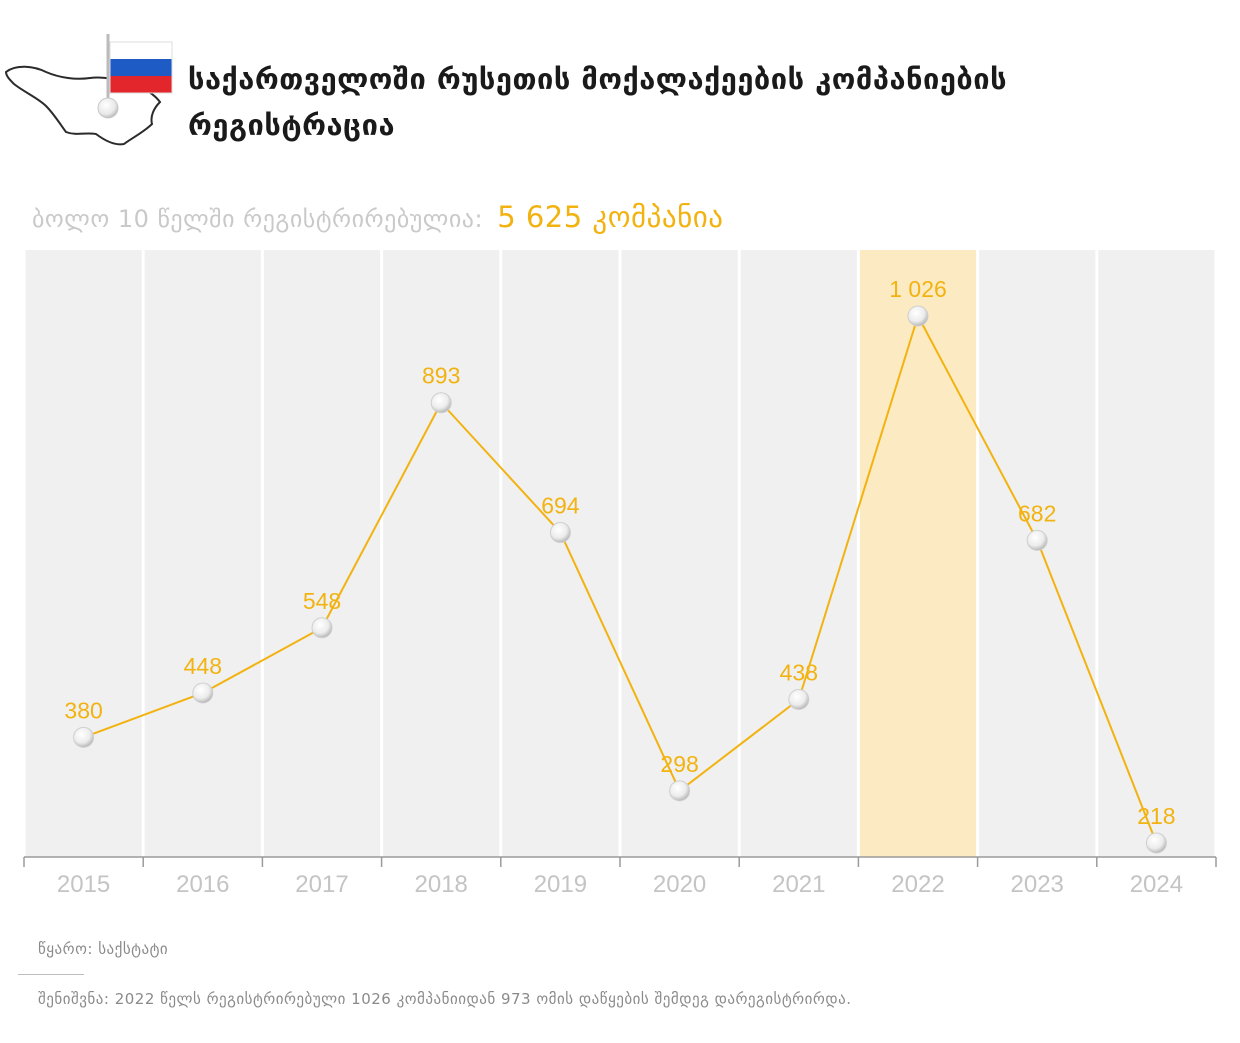  Describe the element at coordinates (83, 553) in the screenshot. I see `column-2015` at that location.